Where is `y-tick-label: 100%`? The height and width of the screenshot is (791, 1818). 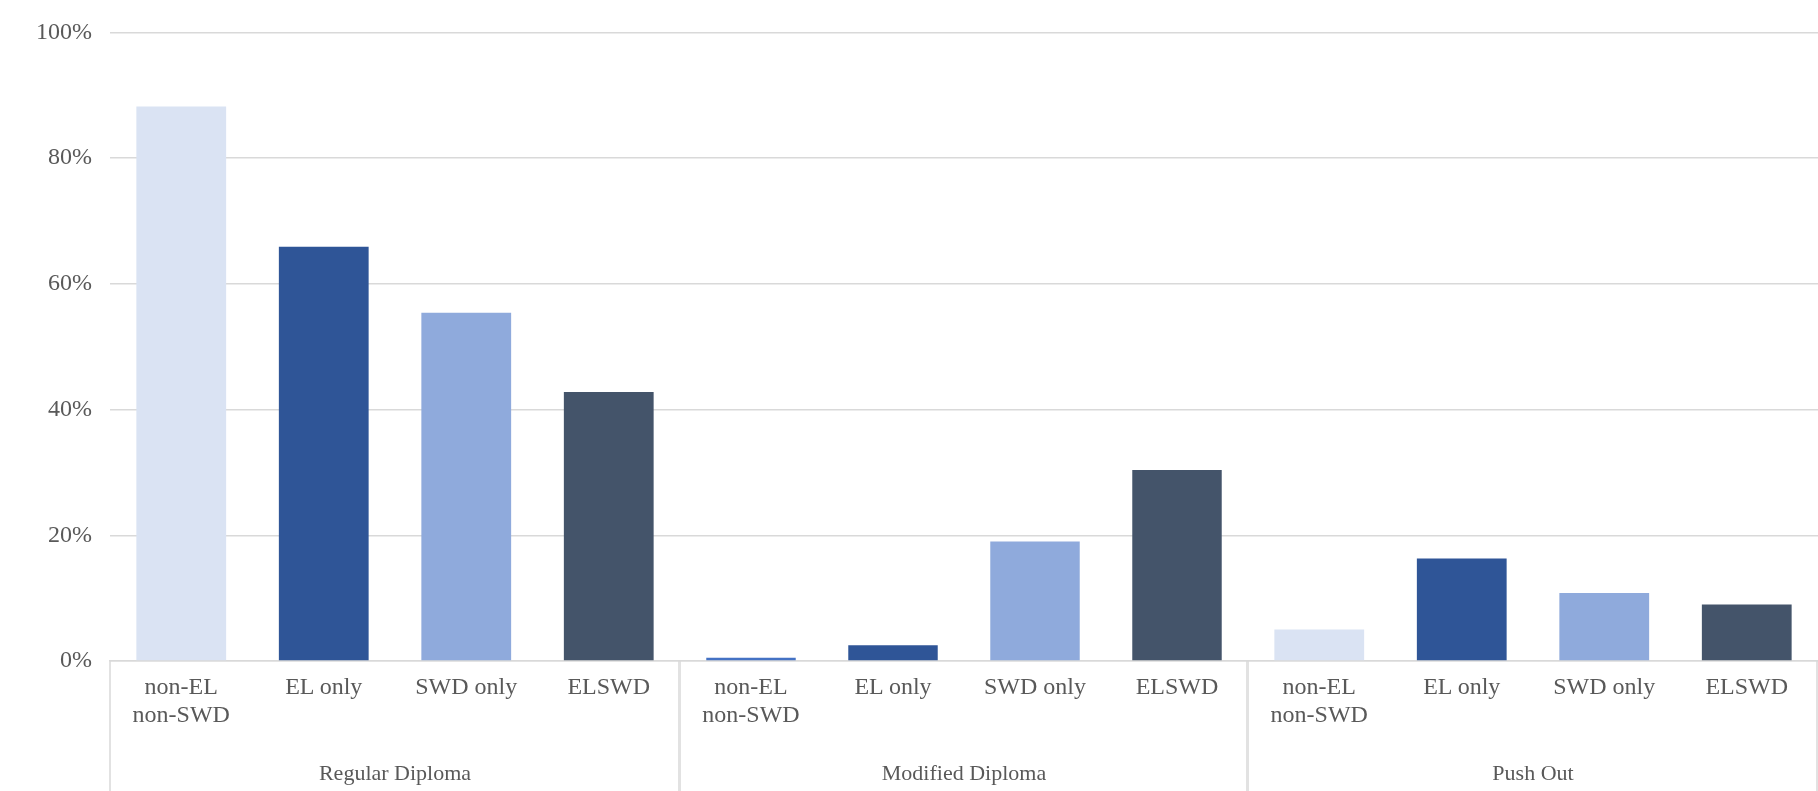 y-tick-label: 100% is located at coordinates (64, 30).